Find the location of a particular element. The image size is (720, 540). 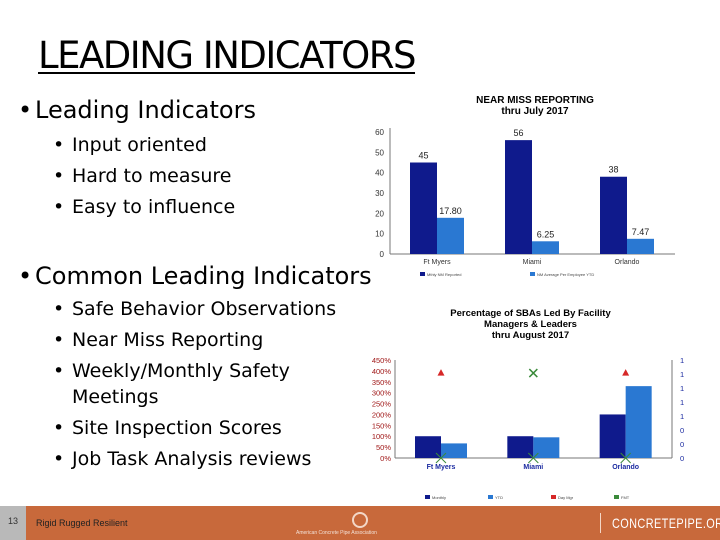

y-tick-label-left: 50% is located at coordinates (383, 447).